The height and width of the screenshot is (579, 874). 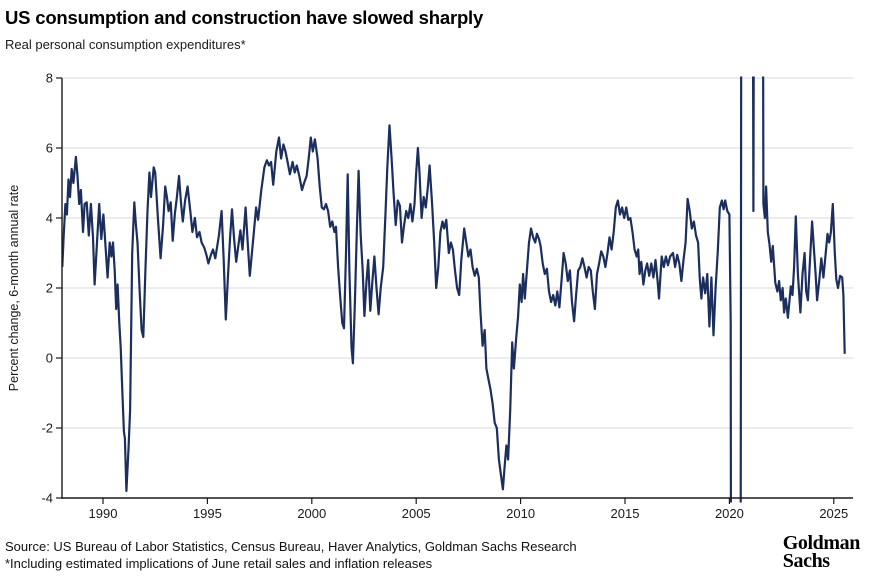 What do you see at coordinates (625, 513) in the screenshot?
I see `x-tick-label: 2015` at bounding box center [625, 513].